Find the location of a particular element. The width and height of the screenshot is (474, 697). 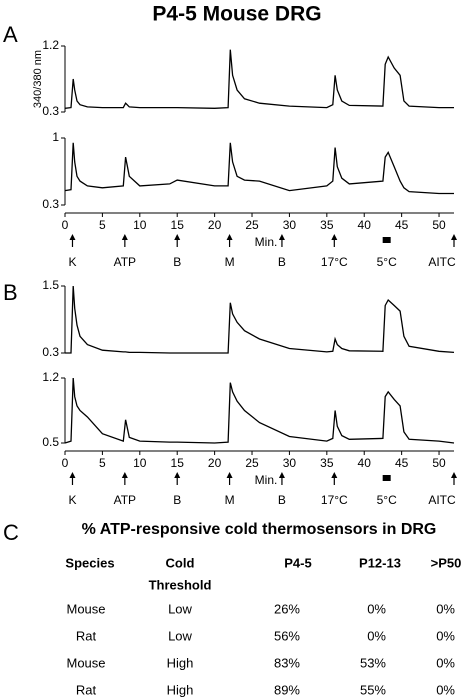

table-cell: 53% is located at coordinates (373, 662).